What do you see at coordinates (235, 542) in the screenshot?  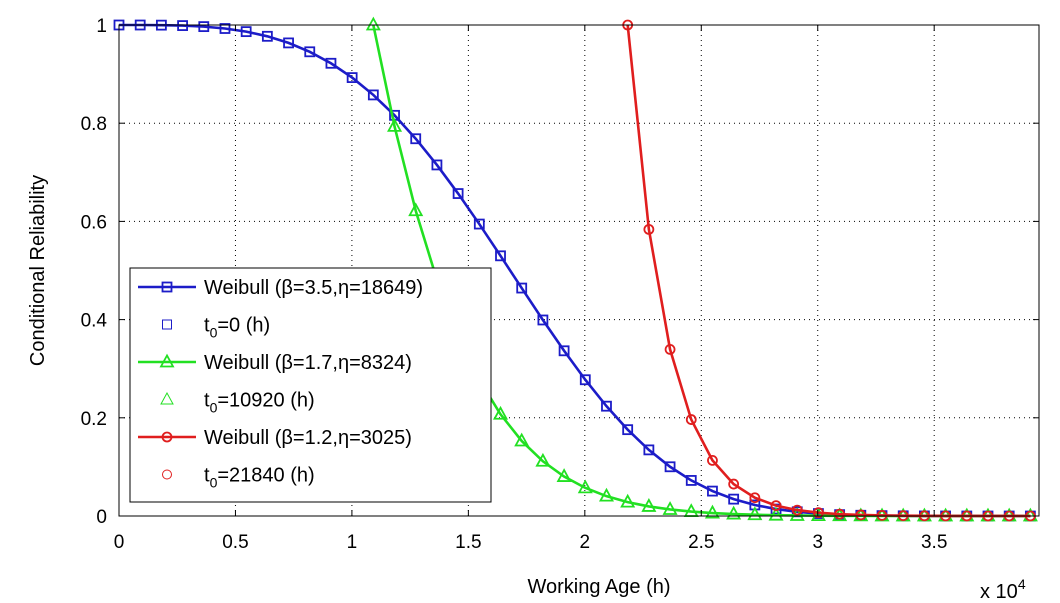 I see `x-tick-label: 0.5` at bounding box center [235, 542].